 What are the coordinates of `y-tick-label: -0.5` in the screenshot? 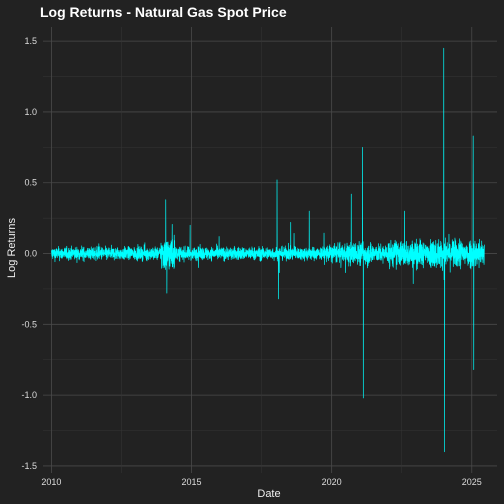 It's located at (29, 324).